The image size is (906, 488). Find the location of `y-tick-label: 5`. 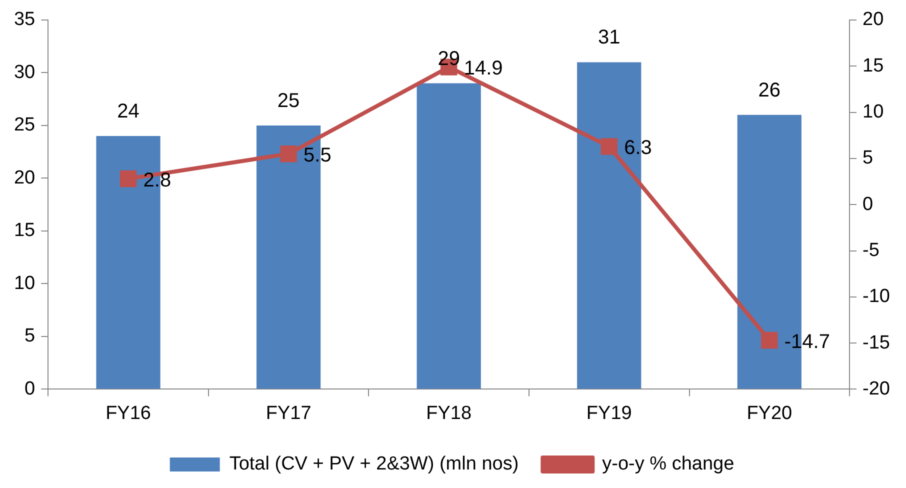

y-tick-label: 5 is located at coordinates (30, 336).